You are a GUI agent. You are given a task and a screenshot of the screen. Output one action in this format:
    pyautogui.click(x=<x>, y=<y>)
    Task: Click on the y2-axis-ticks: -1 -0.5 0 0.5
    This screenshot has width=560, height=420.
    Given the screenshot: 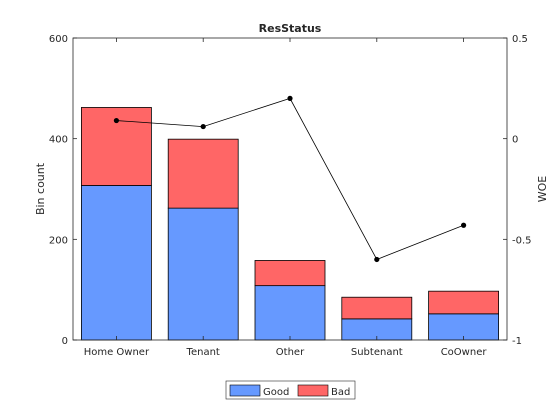 What is the action you would take?
    pyautogui.click(x=517, y=190)
    